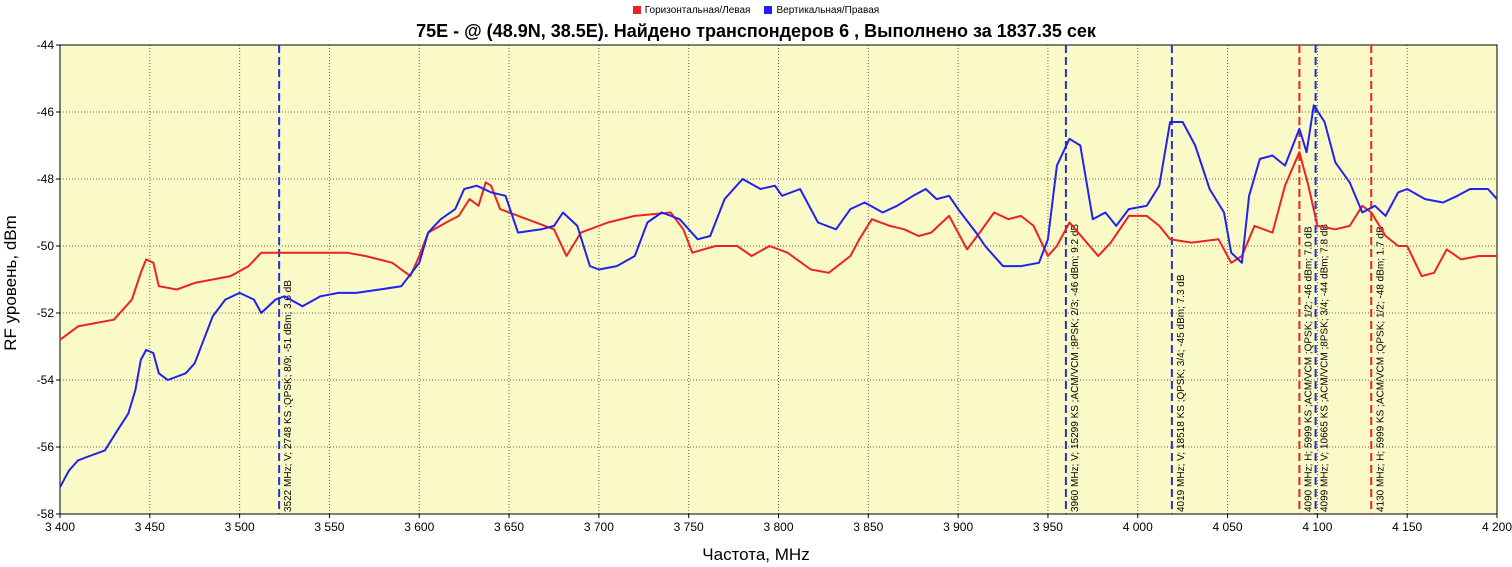 This screenshot has height=567, width=1512. What do you see at coordinates (150, 527) in the screenshot?
I see `x-tick-label: 3 450` at bounding box center [150, 527].